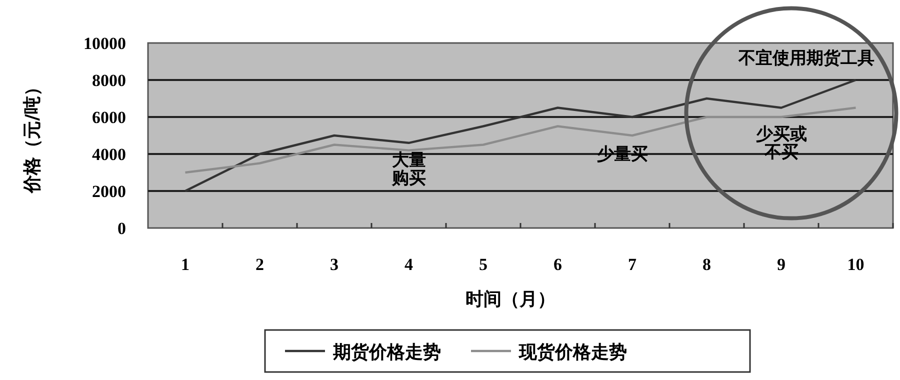  I want to click on x-tick-label: 1, so click(185, 264).